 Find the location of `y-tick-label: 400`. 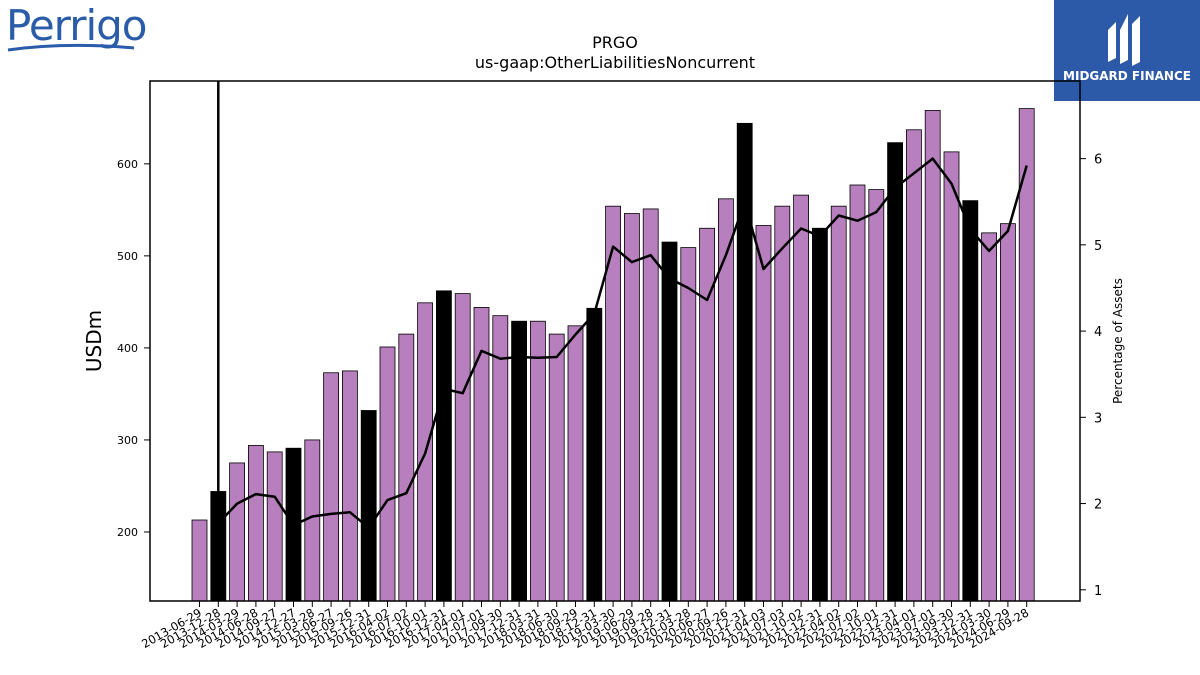

y-tick-label: 400 is located at coordinates (127, 348).